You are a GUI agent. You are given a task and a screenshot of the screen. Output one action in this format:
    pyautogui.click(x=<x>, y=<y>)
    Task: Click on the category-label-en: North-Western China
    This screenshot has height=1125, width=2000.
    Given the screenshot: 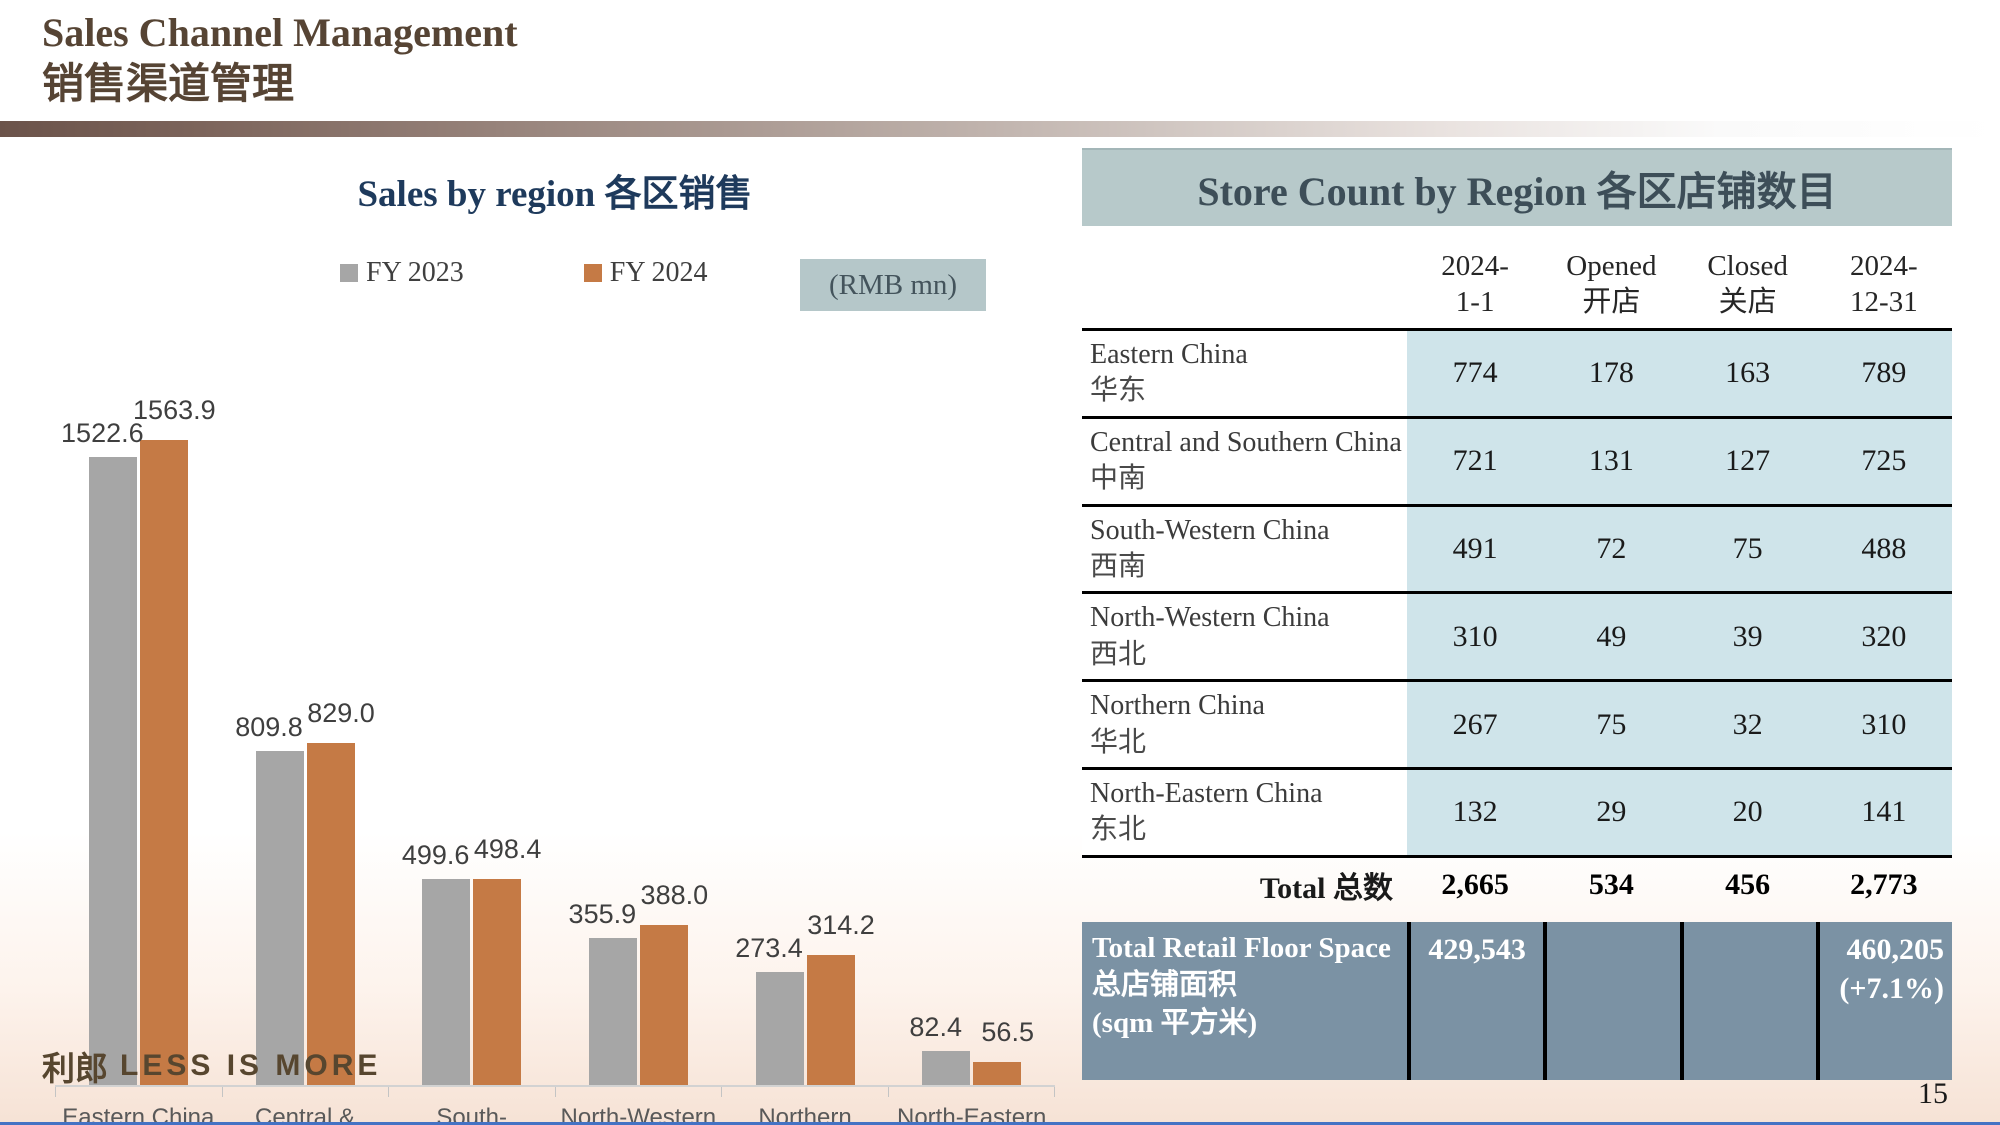 What is the action you would take?
    pyautogui.click(x=638, y=1114)
    